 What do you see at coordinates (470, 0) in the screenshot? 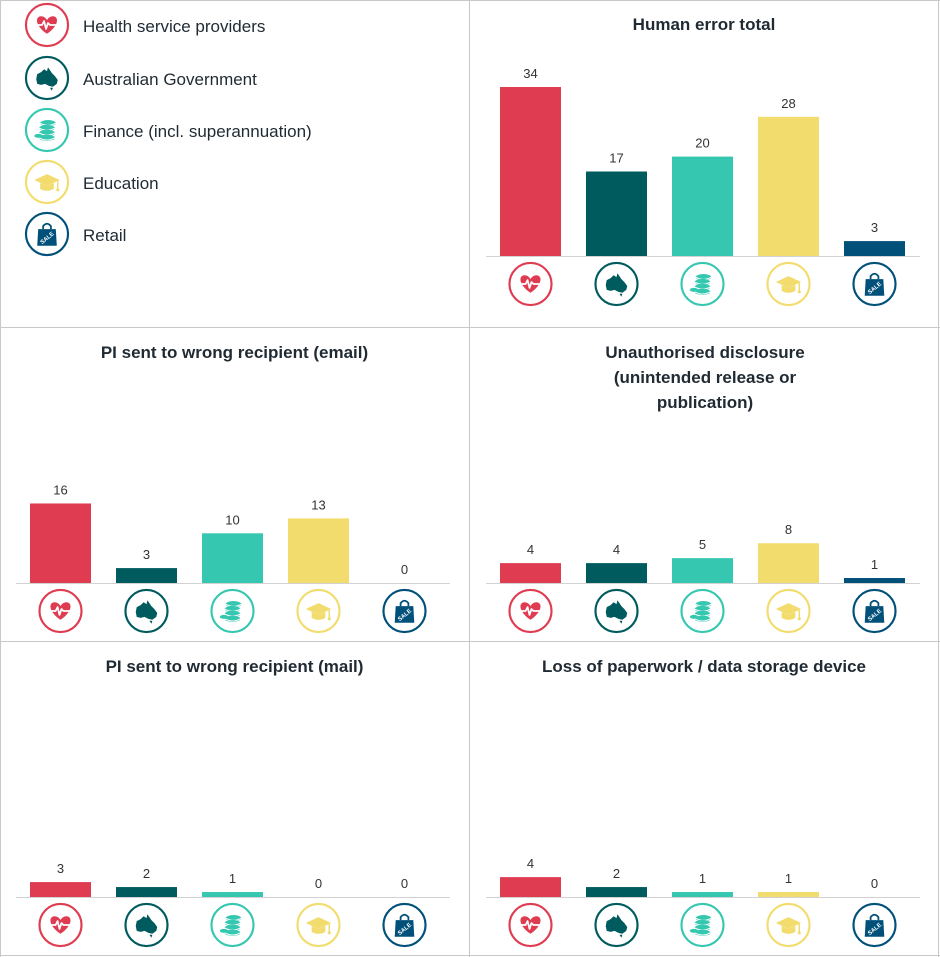
I see `outer-border-top` at bounding box center [470, 0].